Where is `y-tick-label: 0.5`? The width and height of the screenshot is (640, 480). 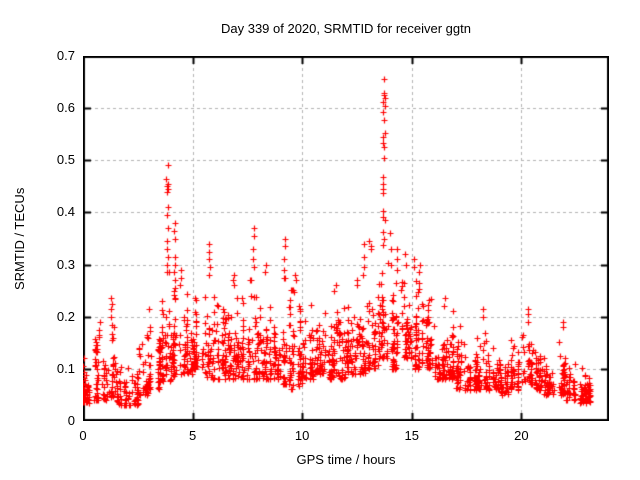
y-tick-label: 0.5 is located at coordinates (65, 160).